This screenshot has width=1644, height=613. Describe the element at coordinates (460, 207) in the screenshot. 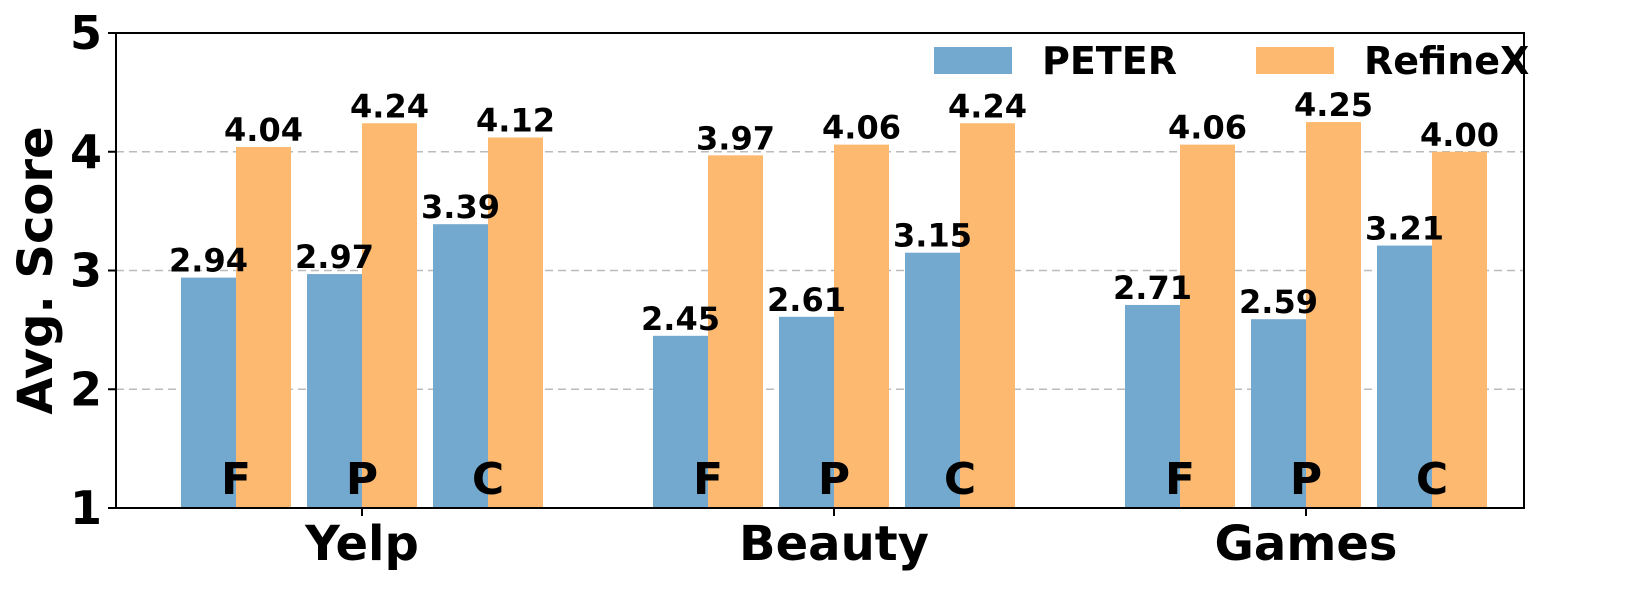

I see `bar-value-label: 3.39` at that location.